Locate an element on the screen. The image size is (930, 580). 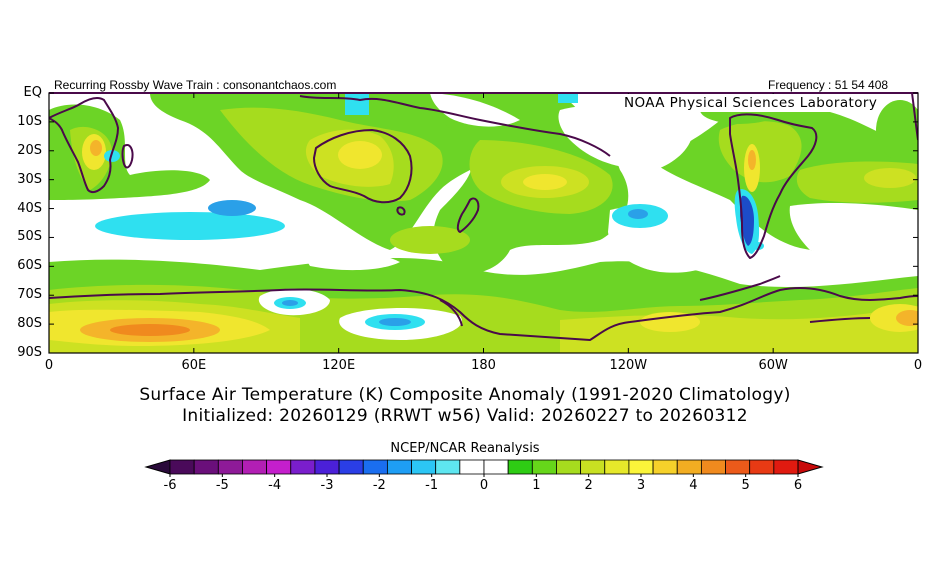
latitude-label: 80S is located at coordinates (29, 324).